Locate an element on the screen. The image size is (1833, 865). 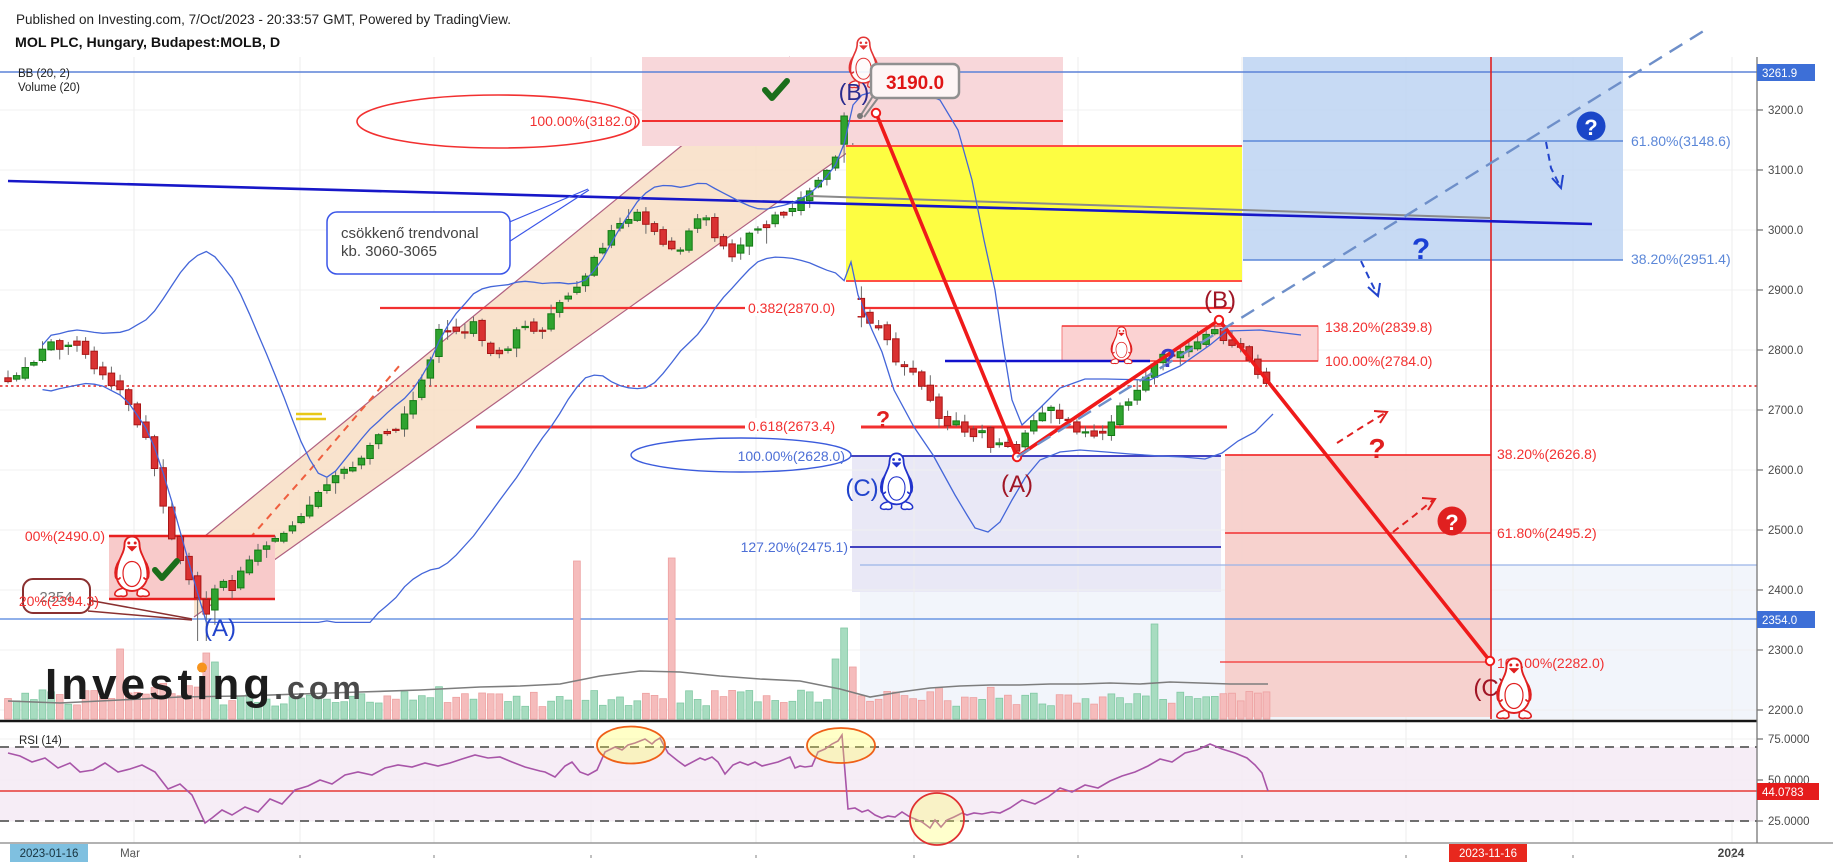
svg-text: 100.00%(2784.0) is located at coordinates (1378, 361).